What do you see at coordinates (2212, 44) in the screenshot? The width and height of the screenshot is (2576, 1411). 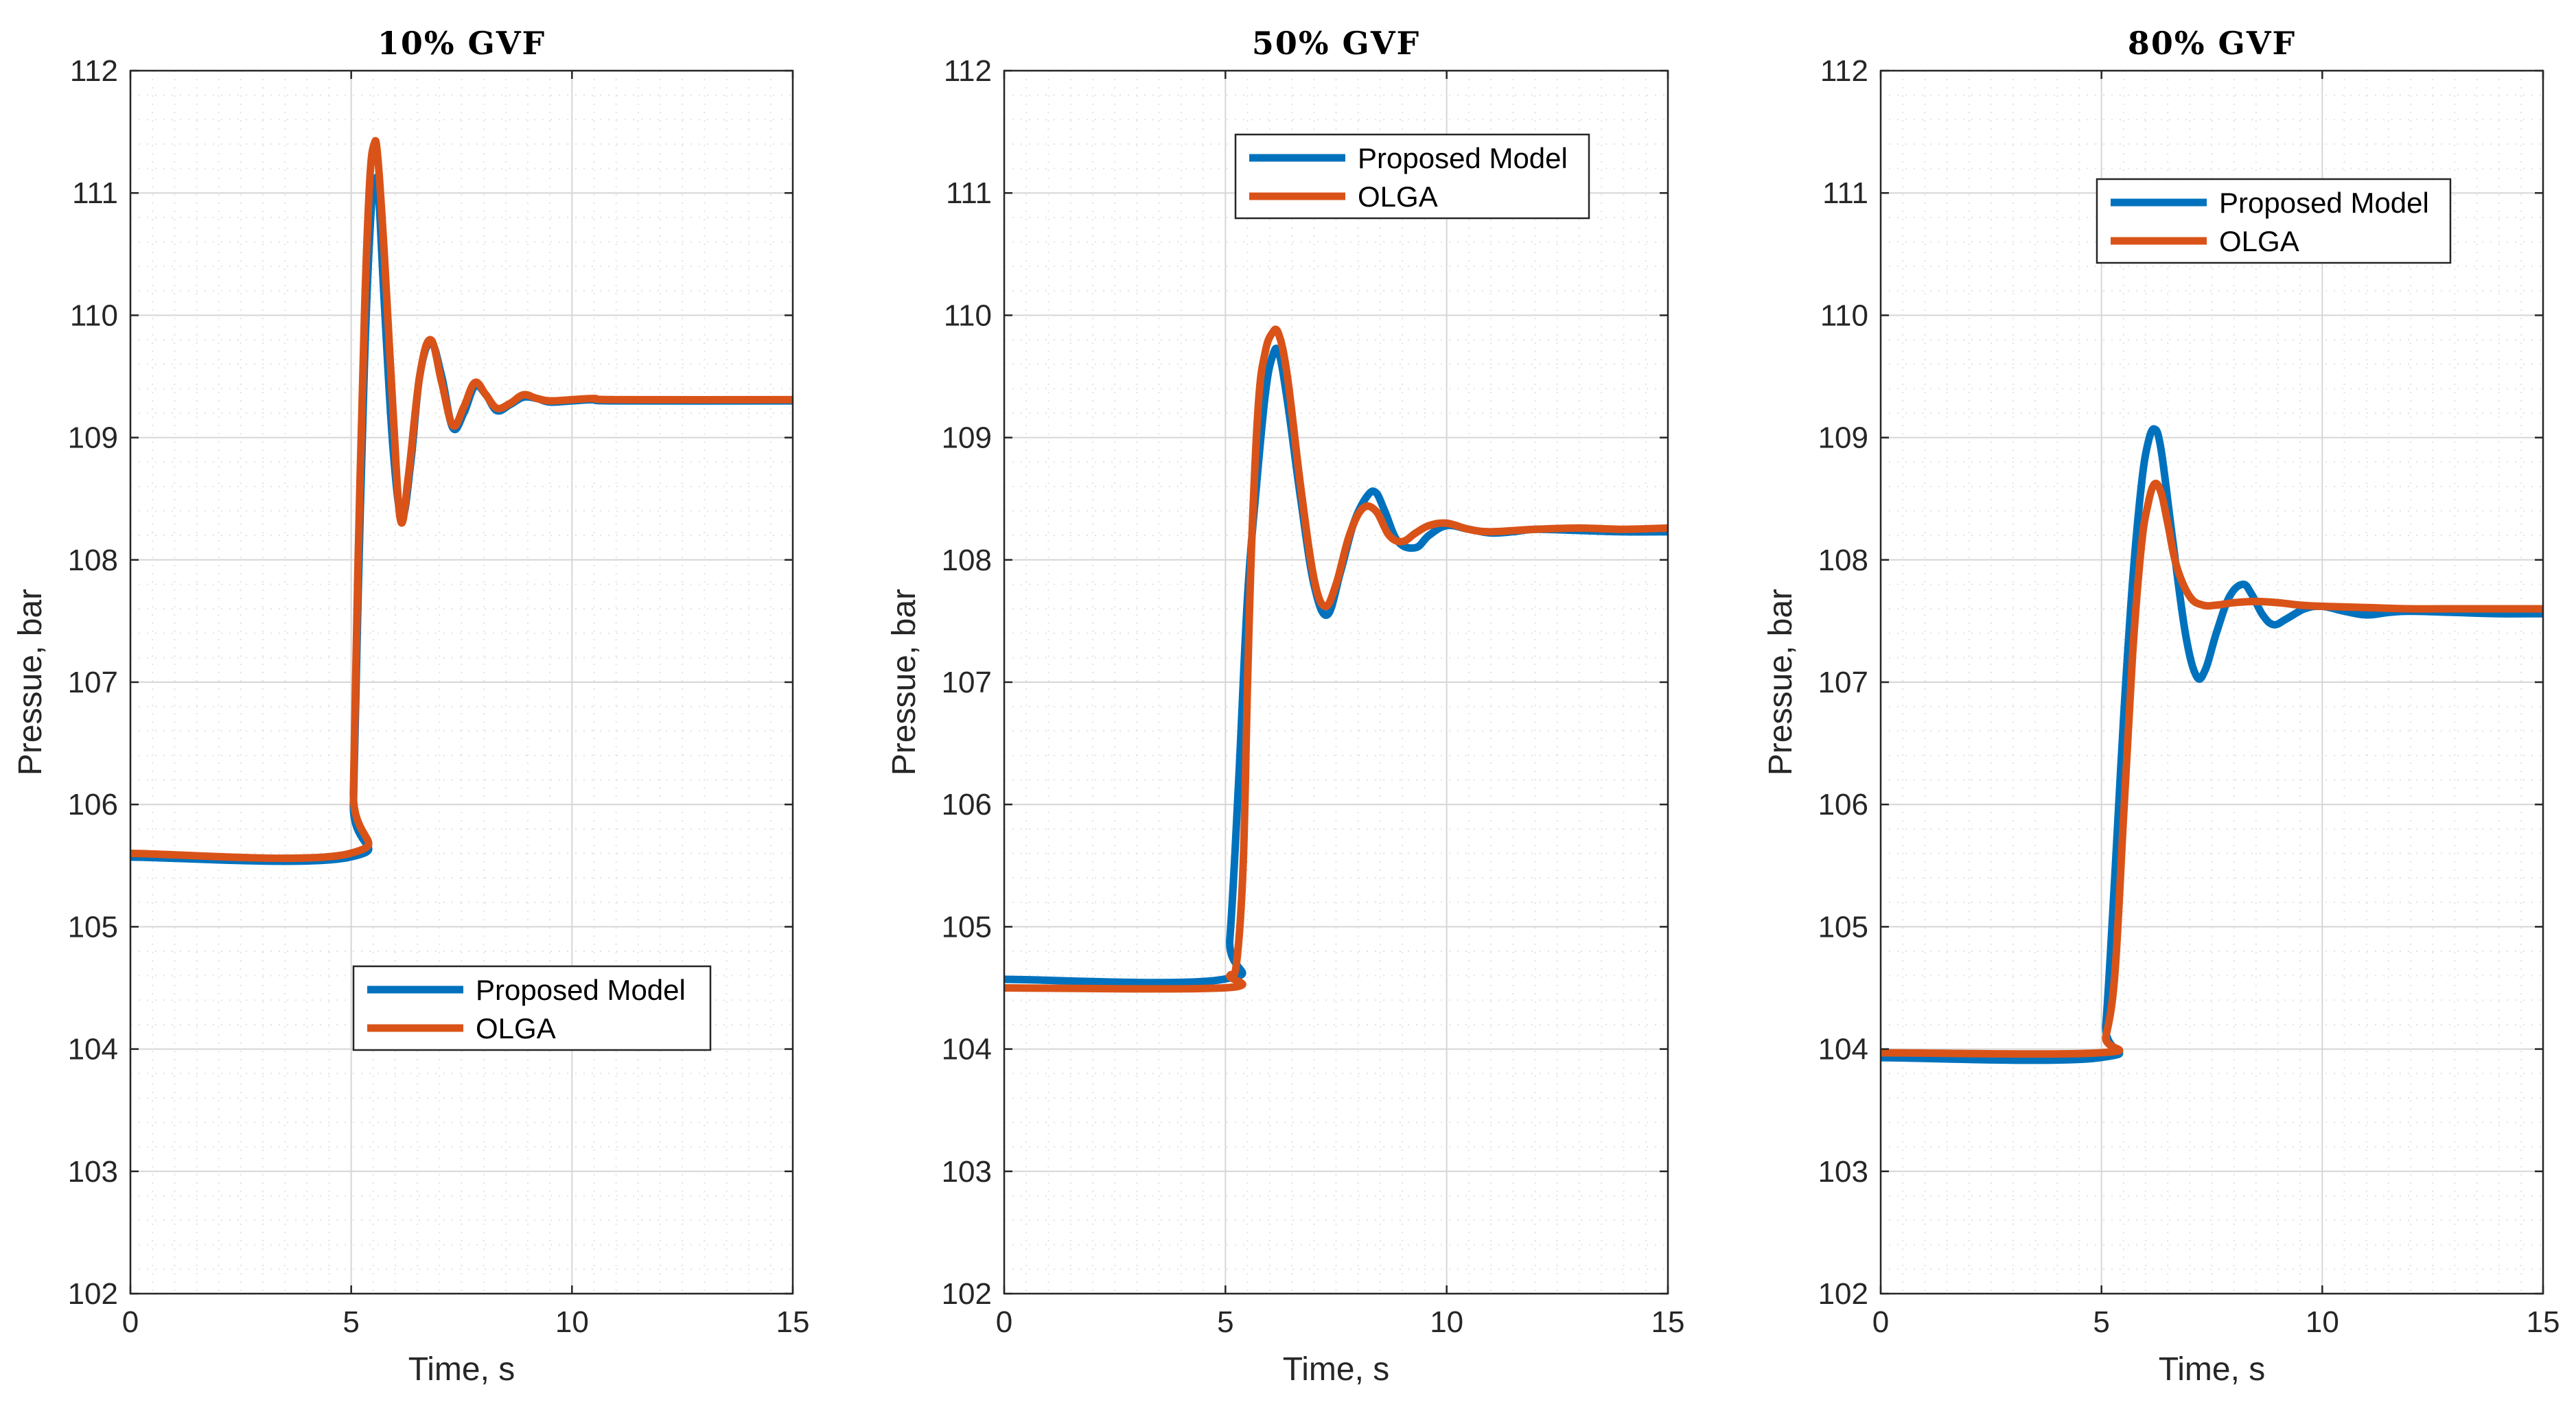 I see `chart-title: 80% GVF` at bounding box center [2212, 44].